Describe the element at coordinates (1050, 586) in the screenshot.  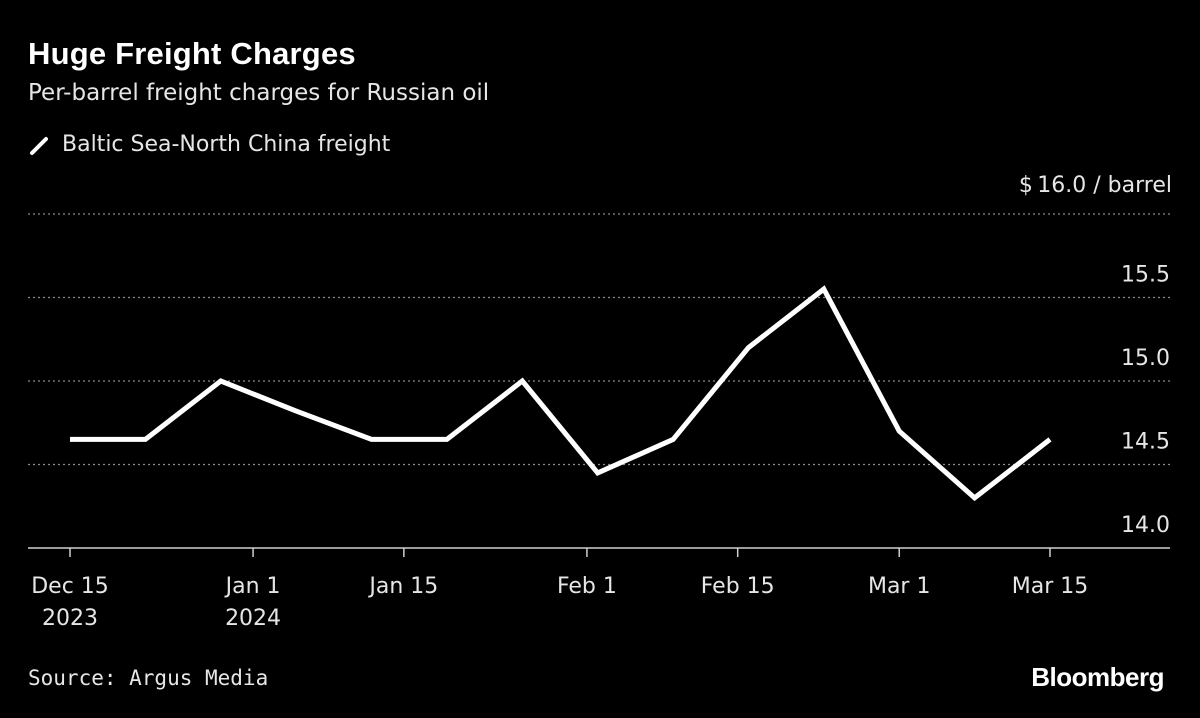
I see `x-tick-label: Mar 15` at that location.